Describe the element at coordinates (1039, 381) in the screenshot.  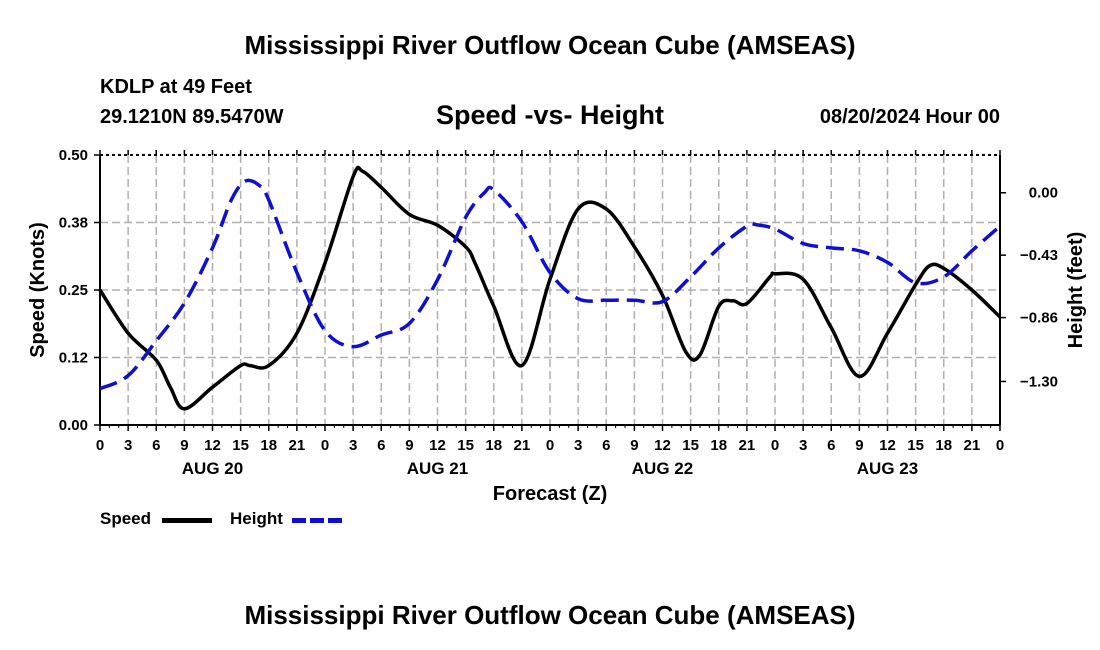
I see `y2-tick-label: −1.30` at that location.